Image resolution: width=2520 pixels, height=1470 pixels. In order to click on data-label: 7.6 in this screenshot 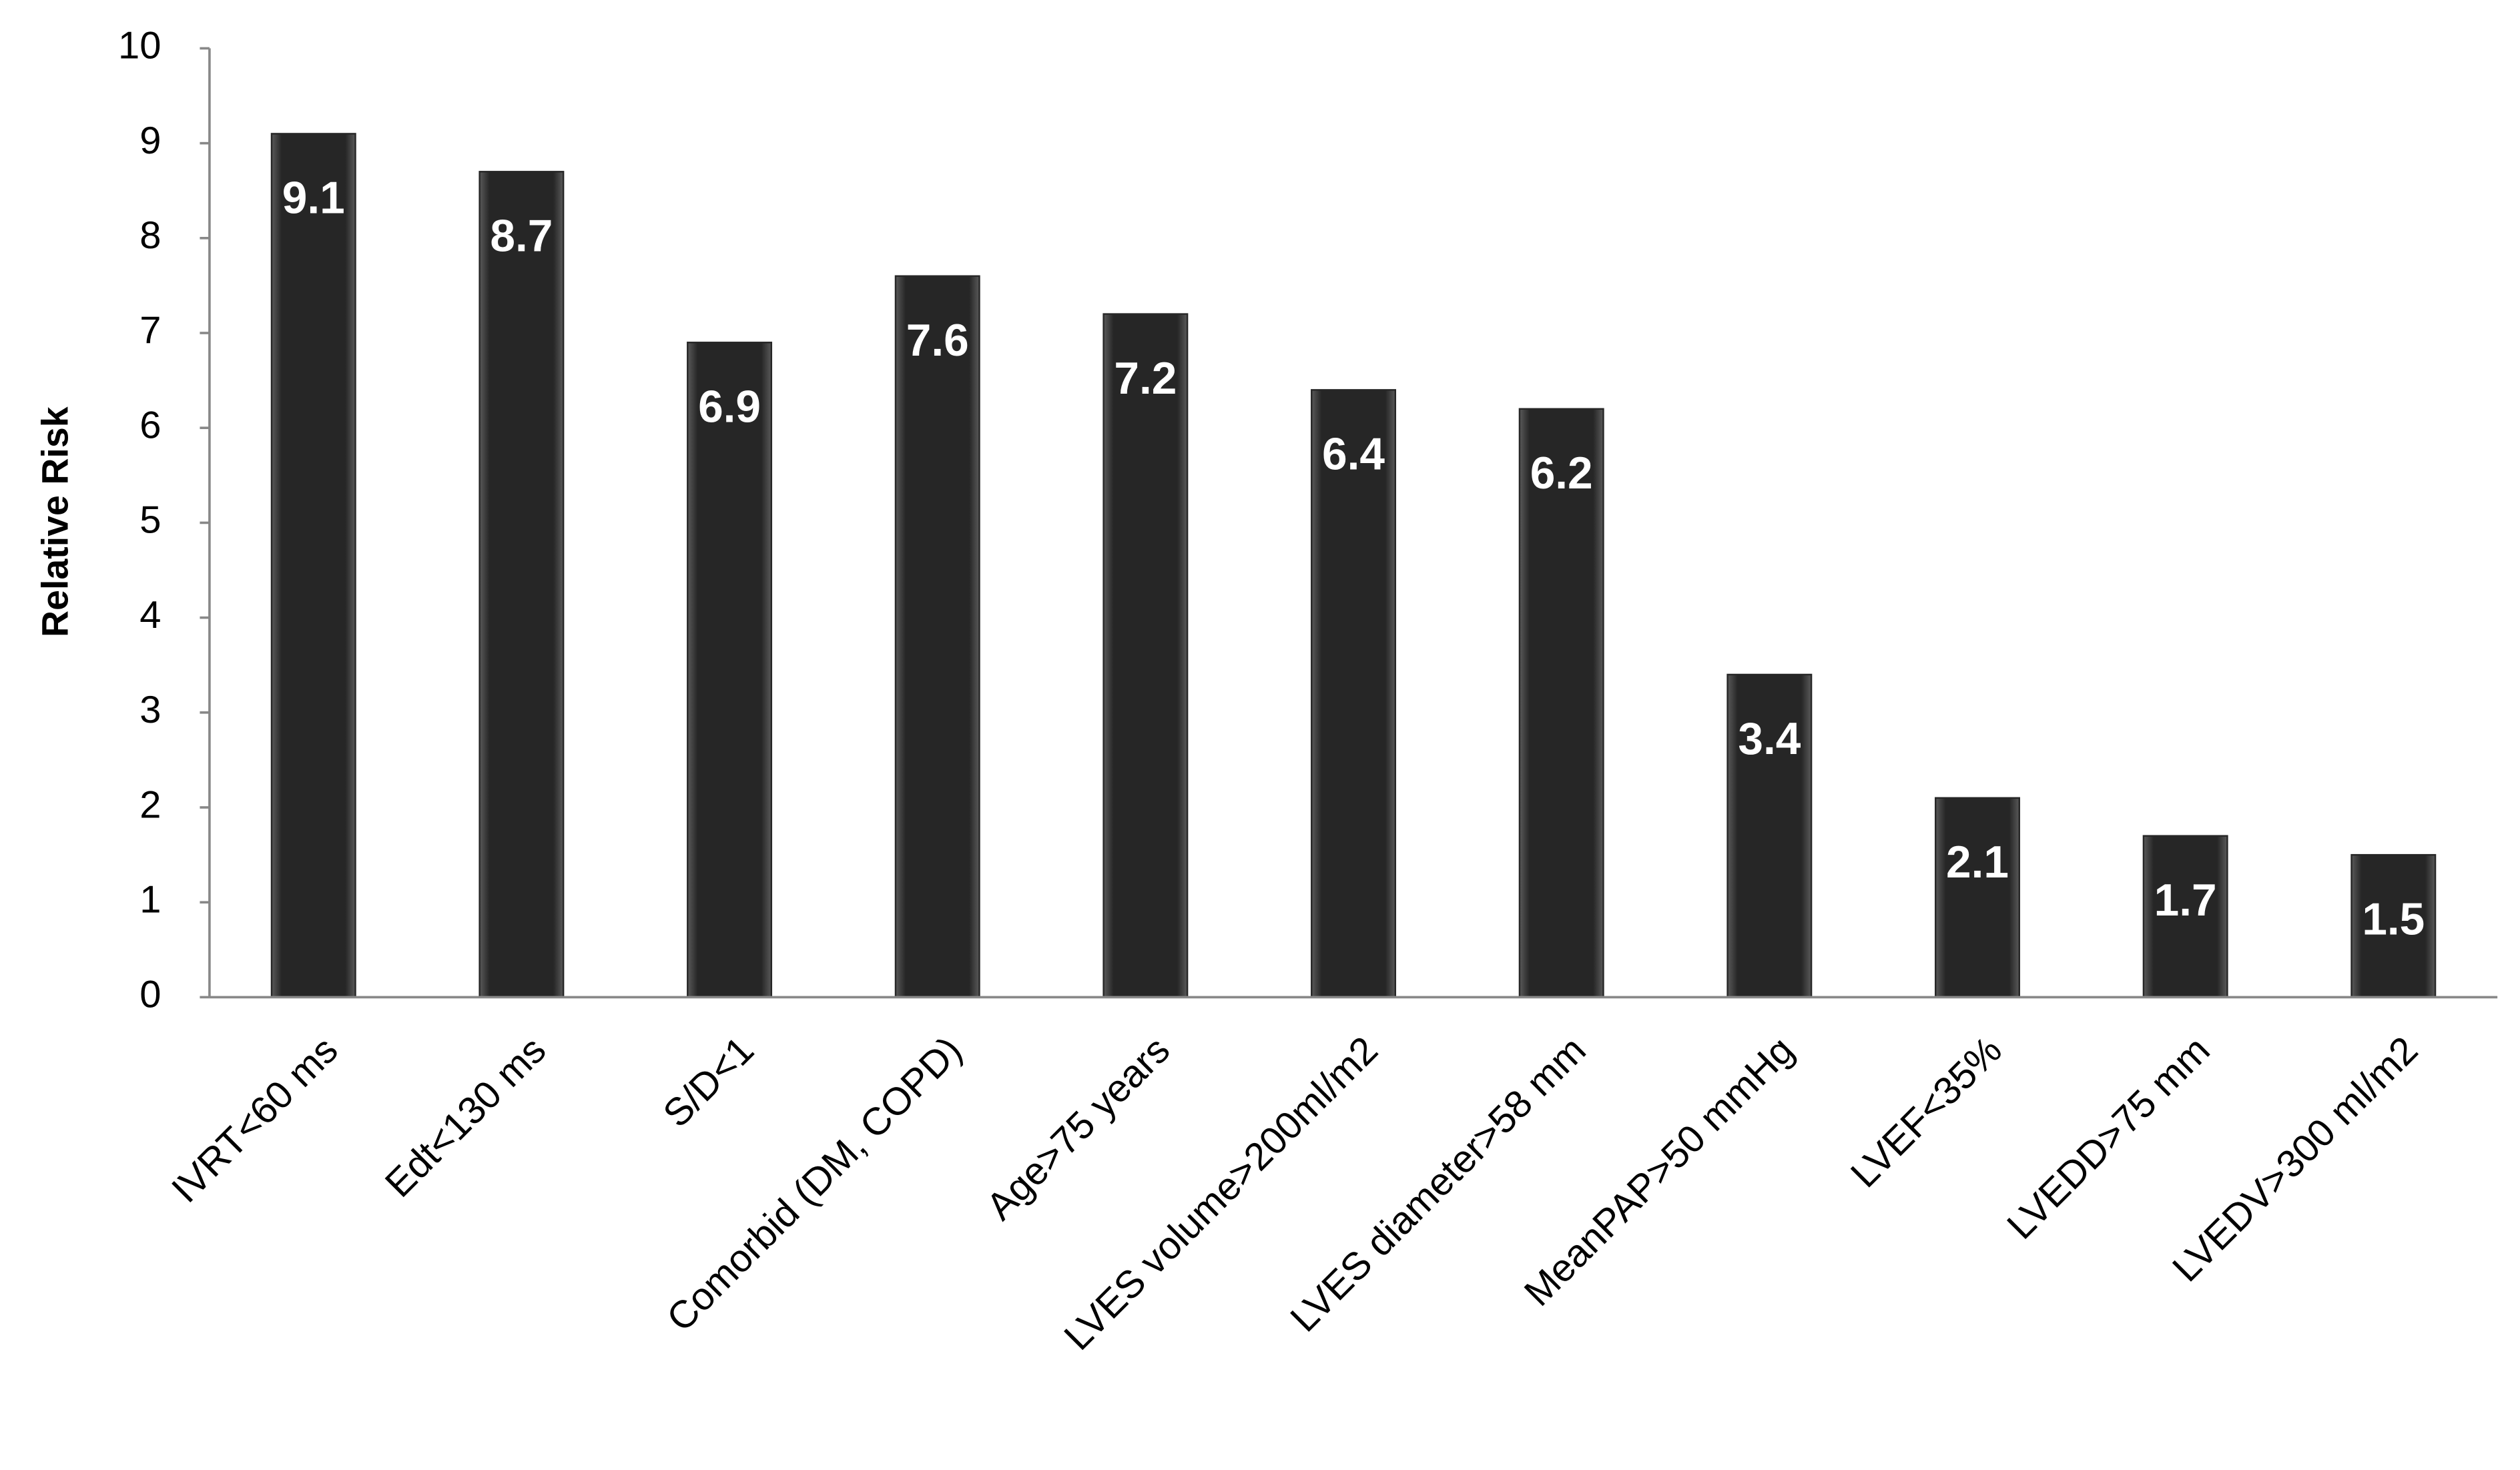, I will do `click(937, 341)`.